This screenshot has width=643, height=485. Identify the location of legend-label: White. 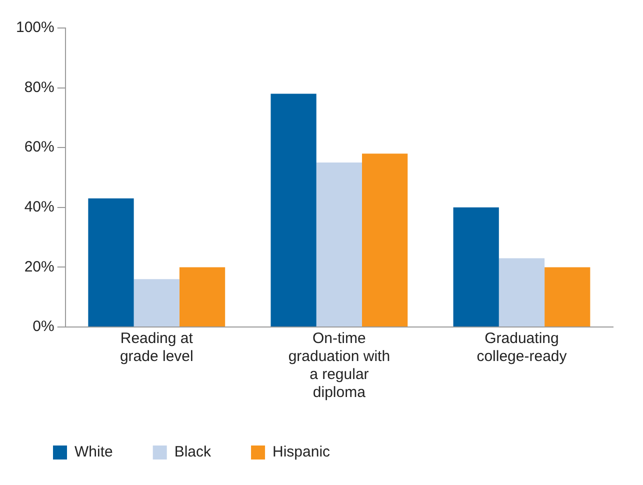
(93, 452).